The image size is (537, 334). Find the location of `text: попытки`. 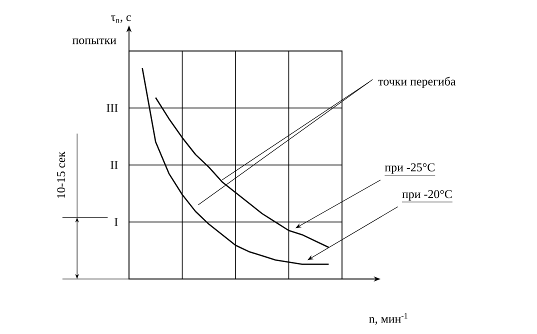

text: попытки is located at coordinates (94, 41).